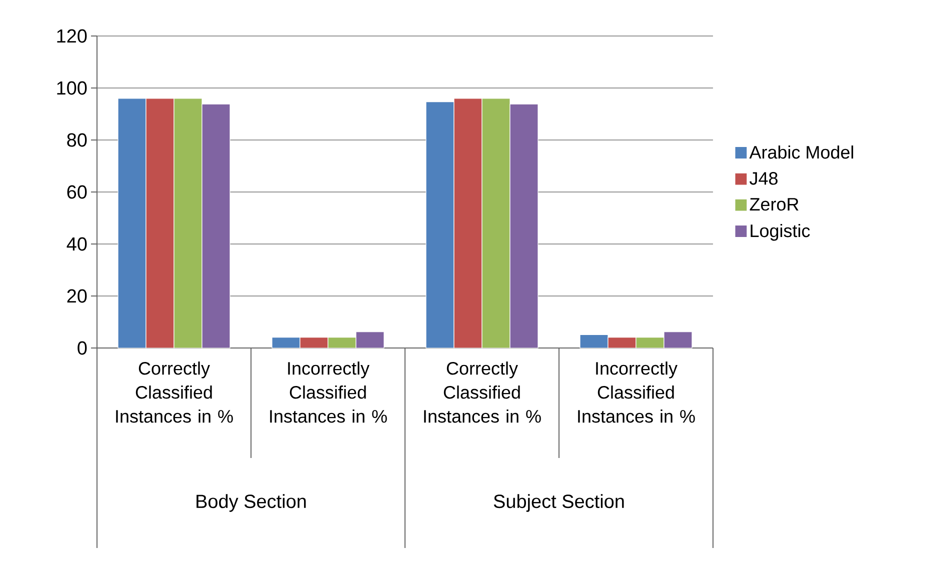  I want to click on legend-label: Arabic Model, so click(801, 152).